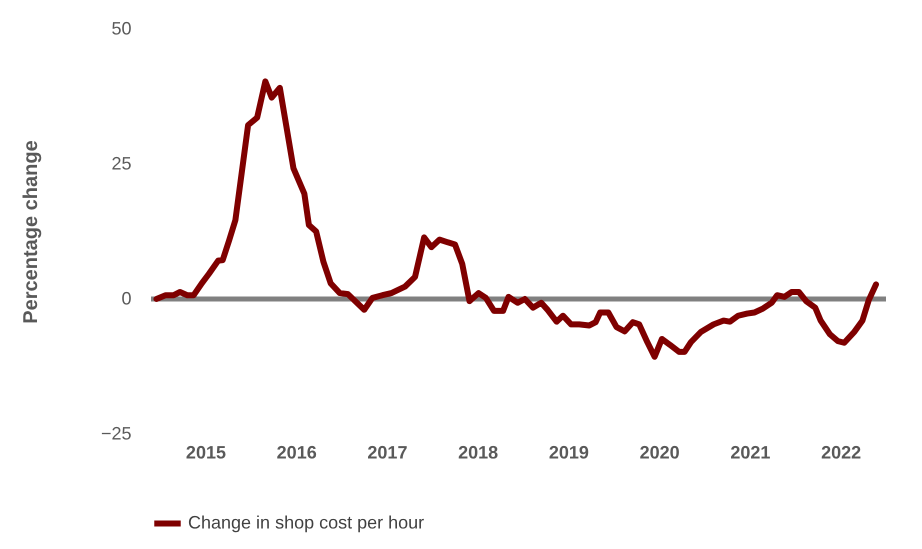  I want to click on y-tick-label: 0, so click(126, 298).